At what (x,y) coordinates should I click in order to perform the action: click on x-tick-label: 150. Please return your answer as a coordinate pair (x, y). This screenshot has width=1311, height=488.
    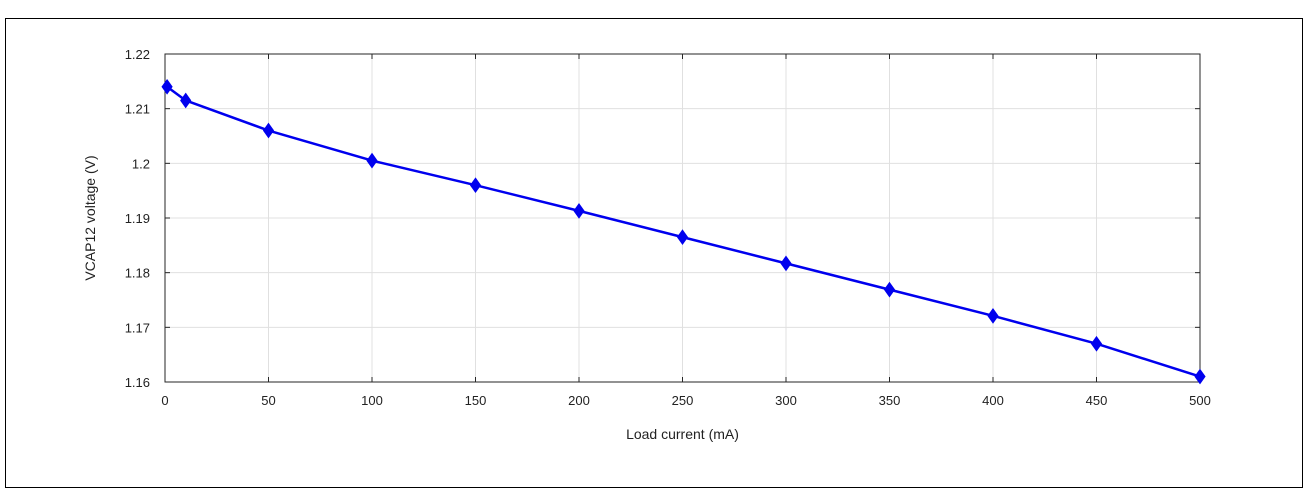
    Looking at the image, I should click on (476, 400).